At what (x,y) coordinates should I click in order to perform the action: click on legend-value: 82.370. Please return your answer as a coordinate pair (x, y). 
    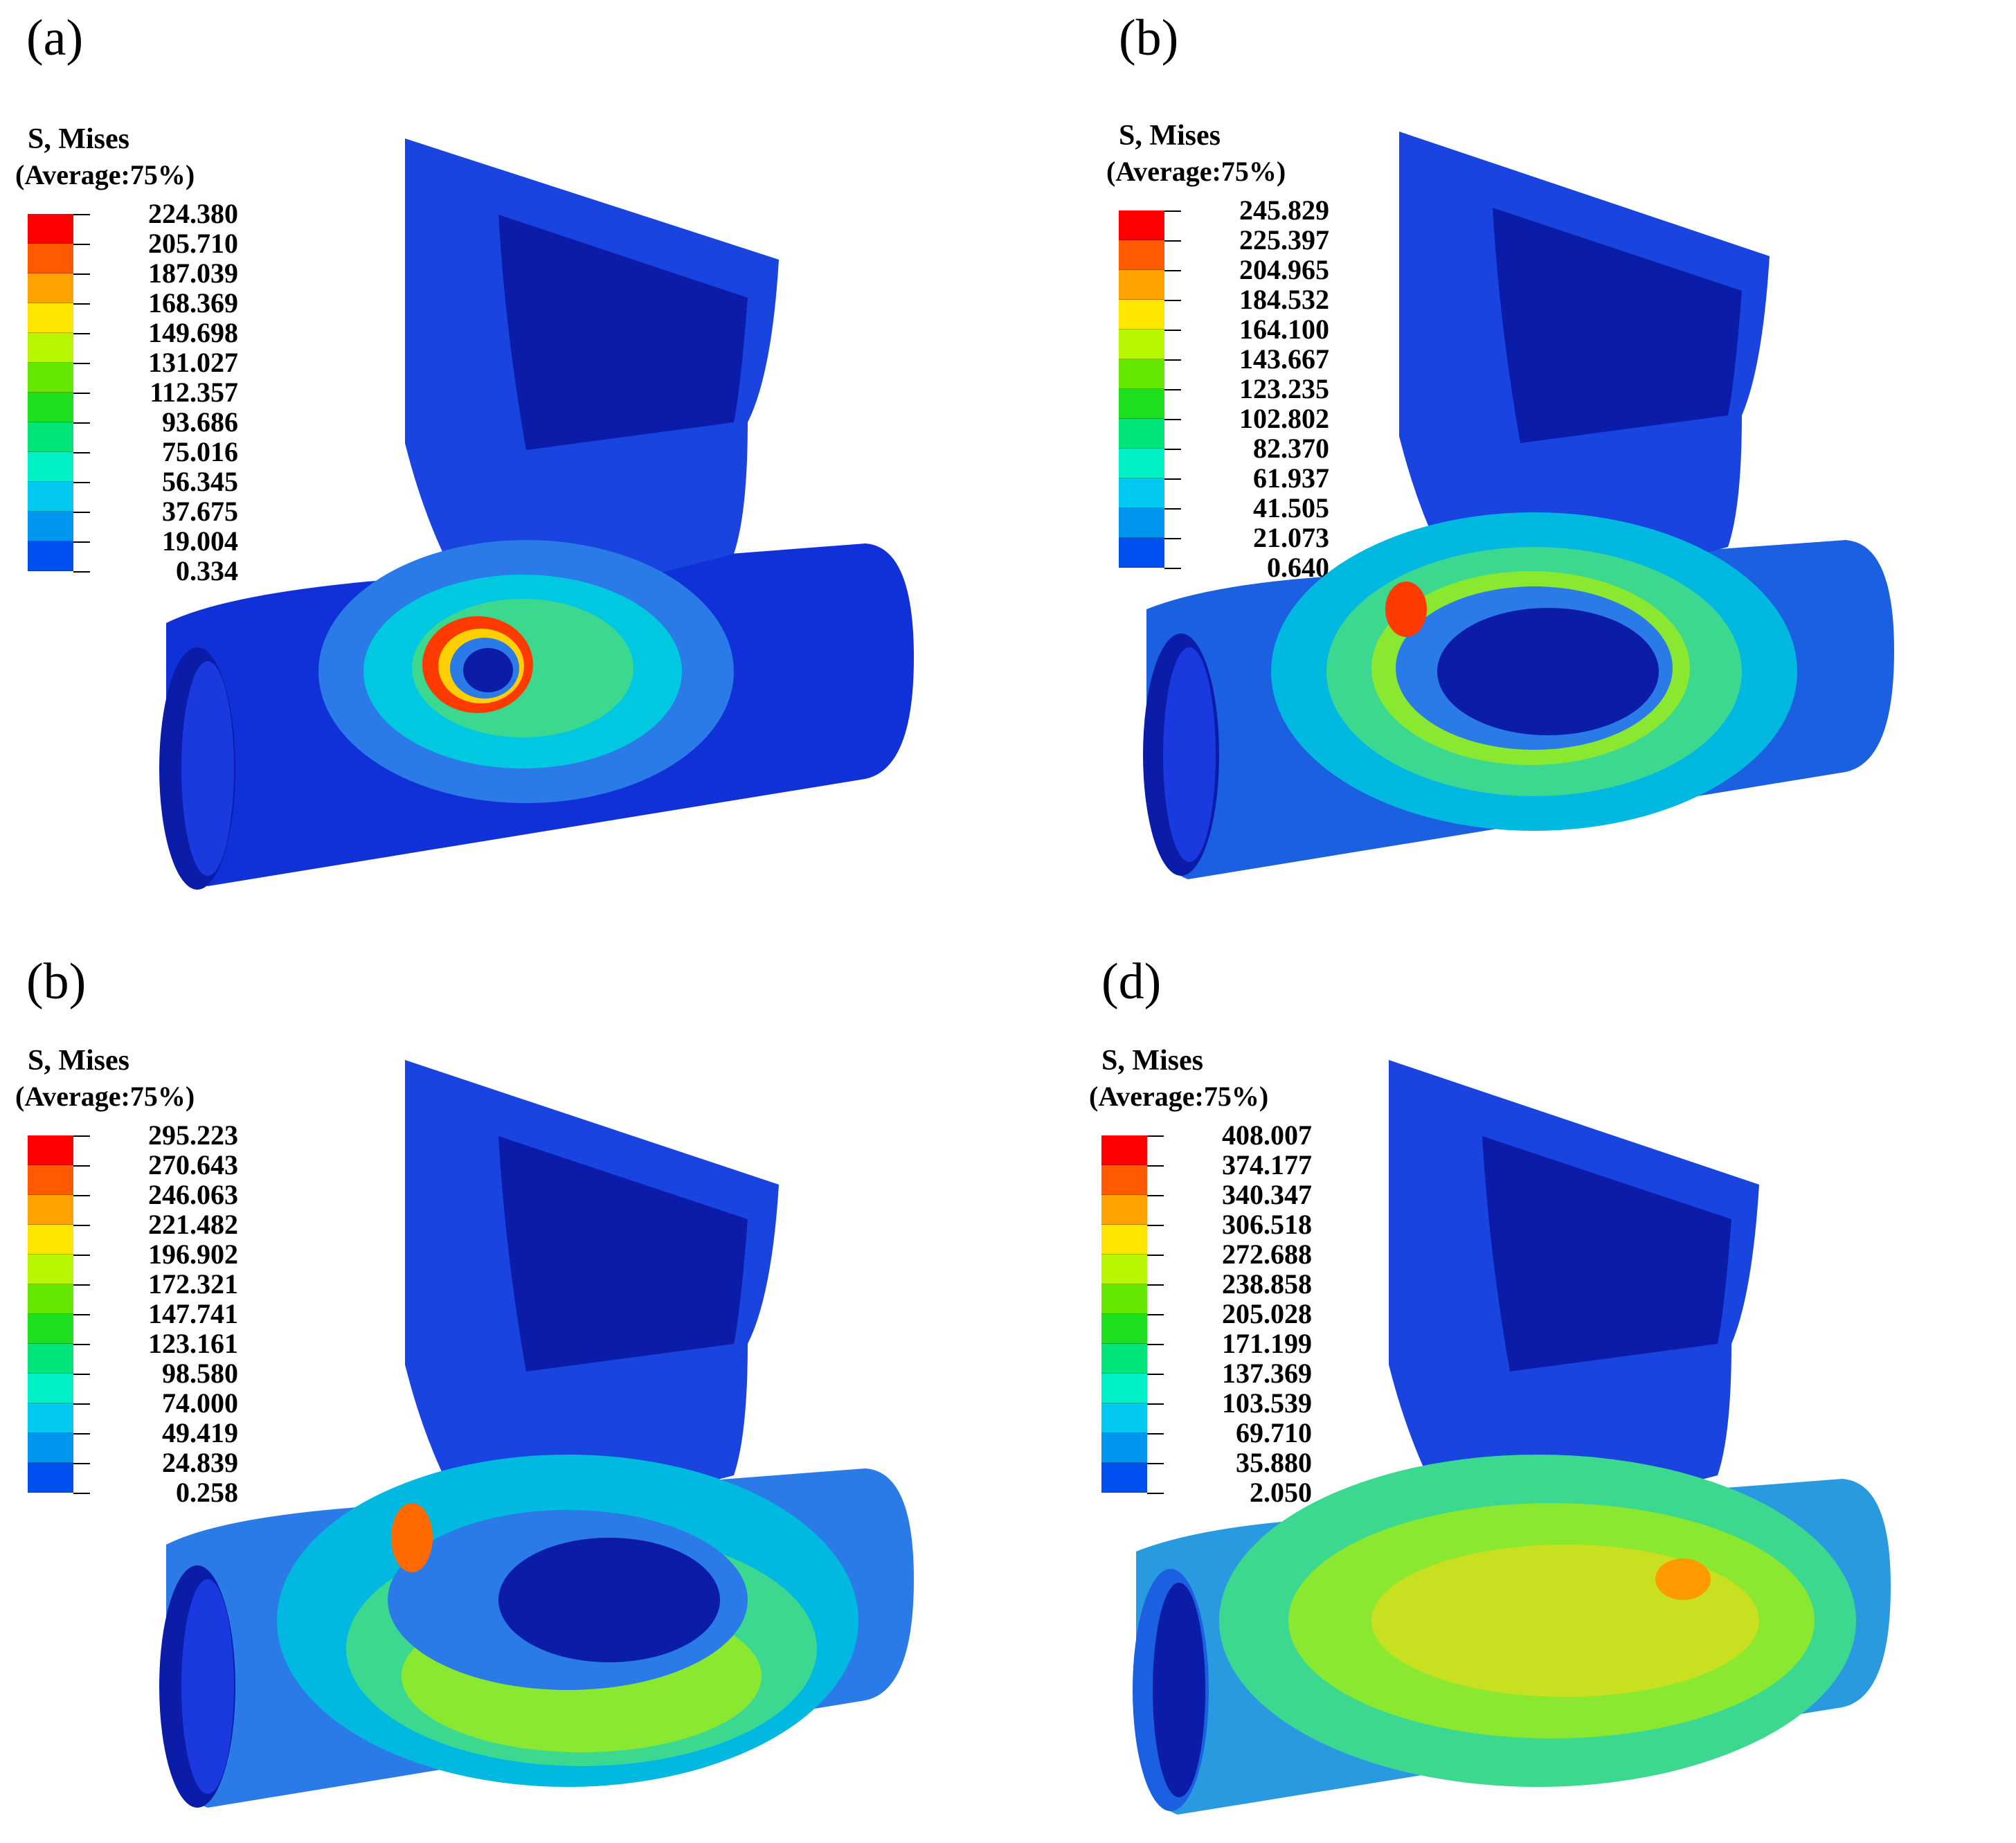
    Looking at the image, I should click on (1291, 448).